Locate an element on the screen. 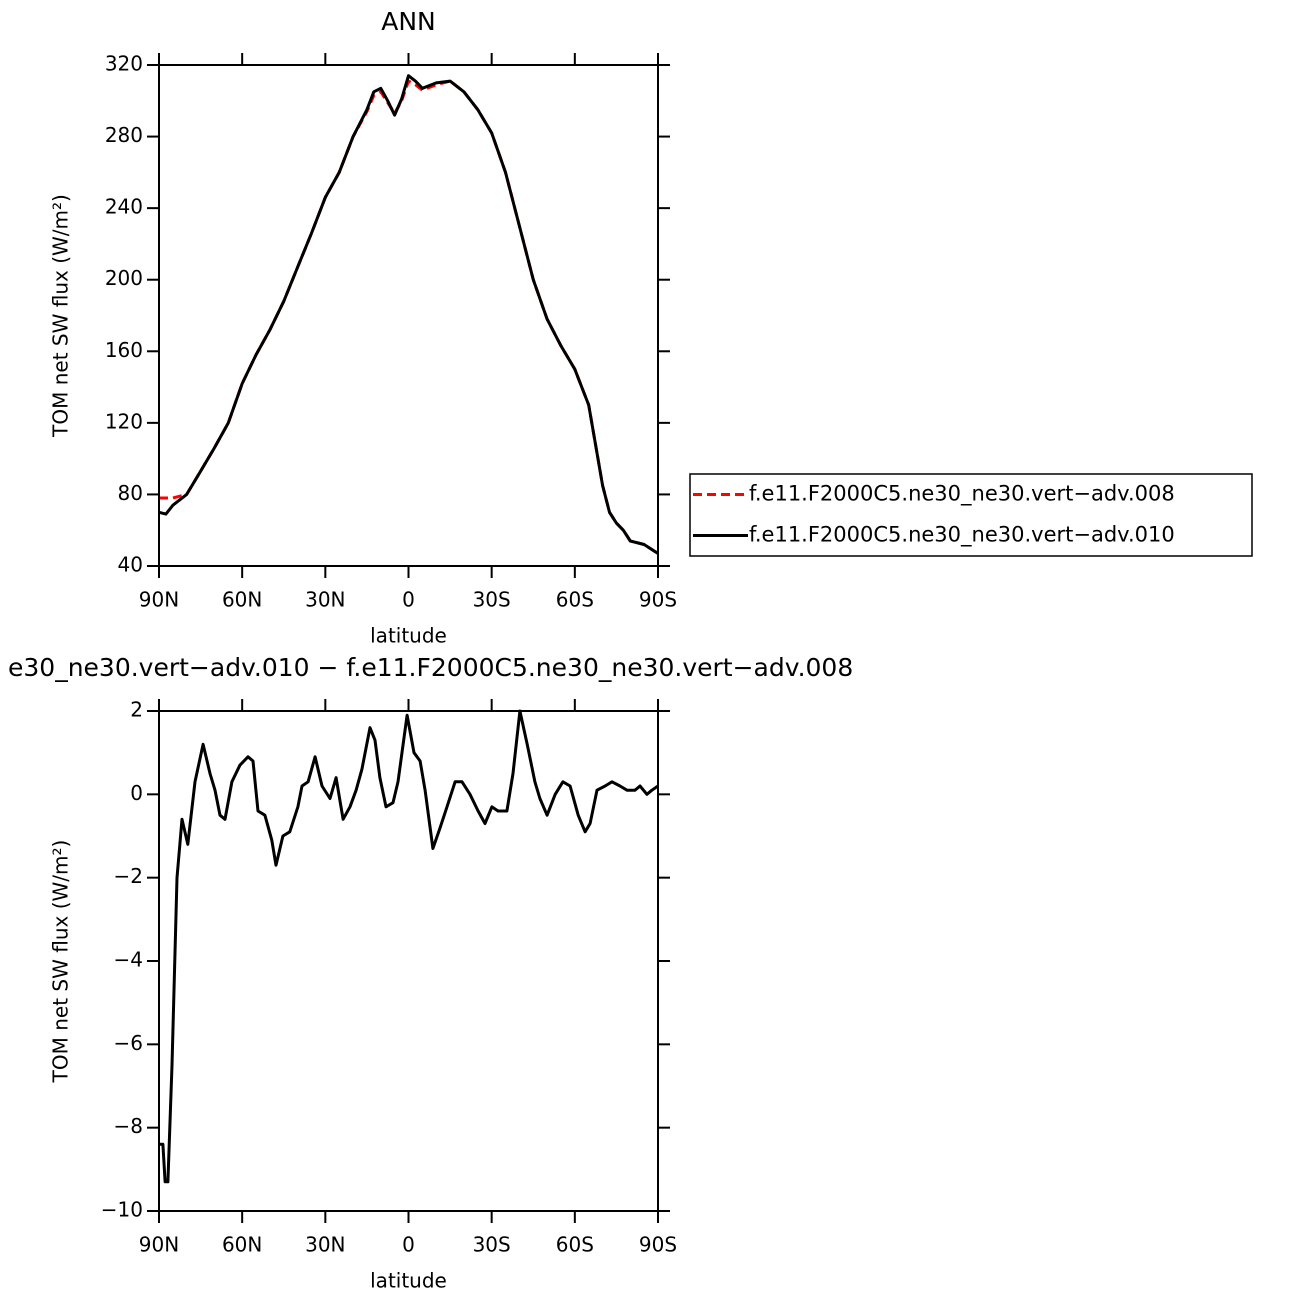 Image resolution: width=1302 pixels, height=1303 pixels. y-tick-label: 40 is located at coordinates (130, 565).